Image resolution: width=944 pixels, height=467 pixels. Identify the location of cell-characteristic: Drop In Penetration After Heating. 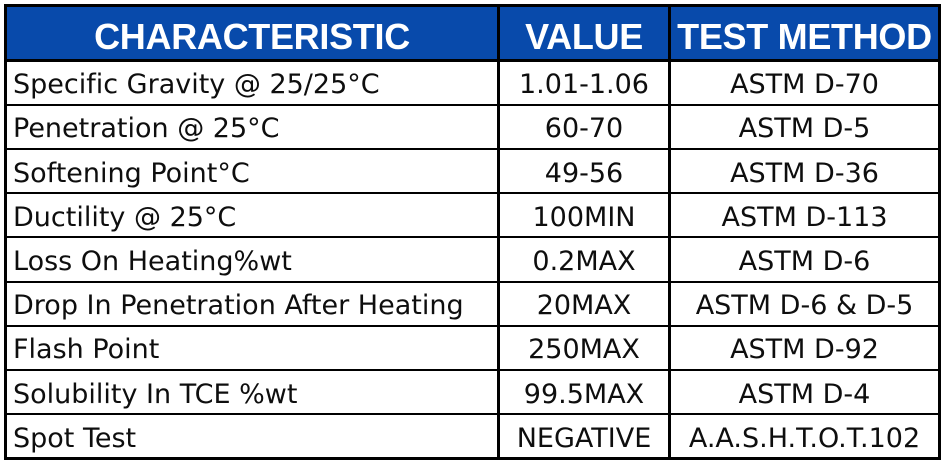
(252, 303).